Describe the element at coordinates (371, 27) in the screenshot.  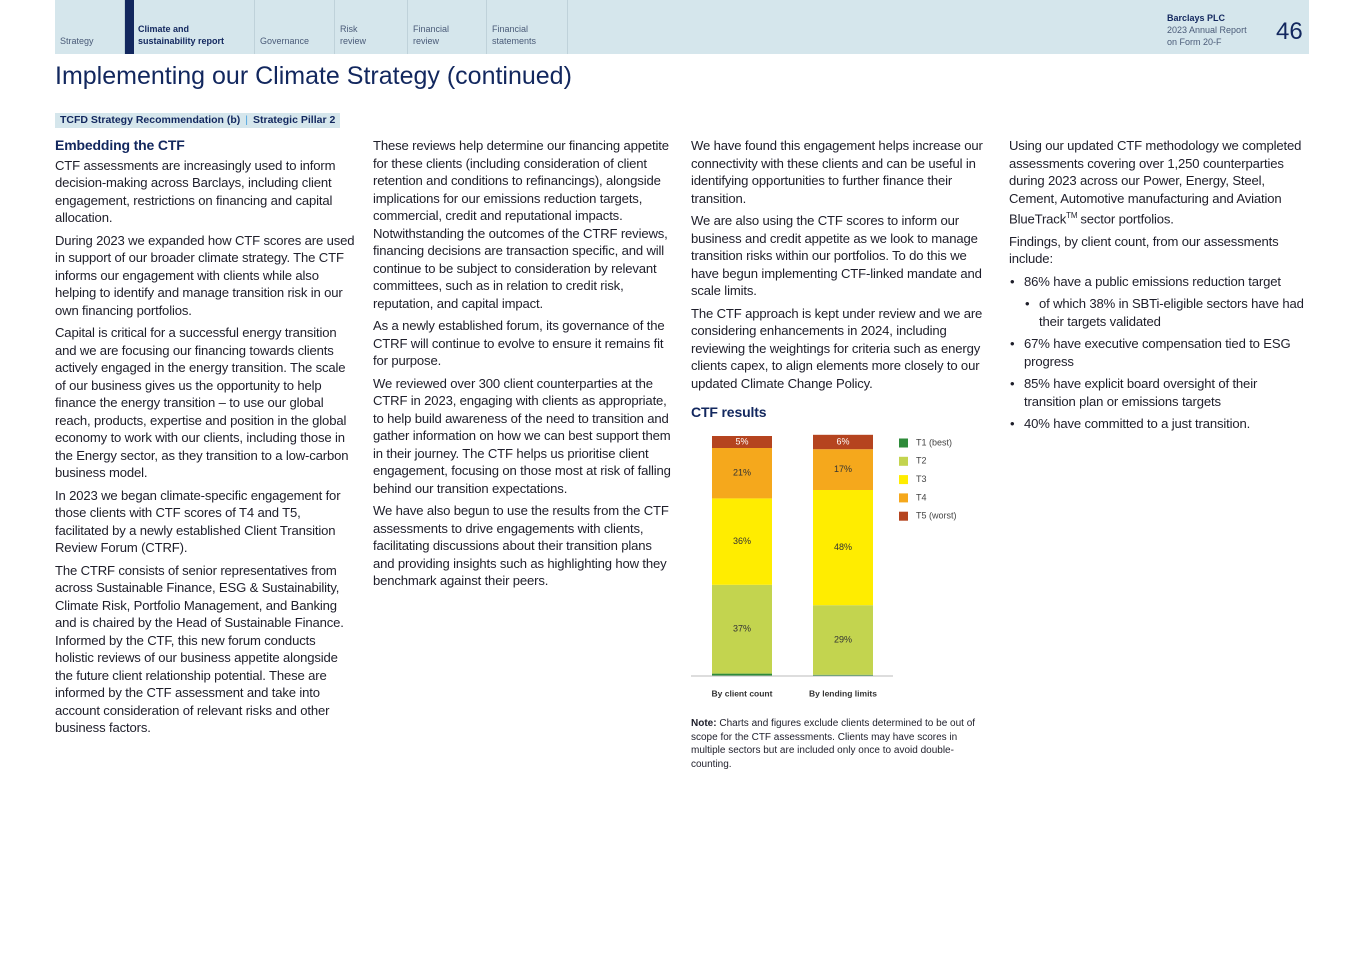
I see `nav-tab: Risk review` at that location.